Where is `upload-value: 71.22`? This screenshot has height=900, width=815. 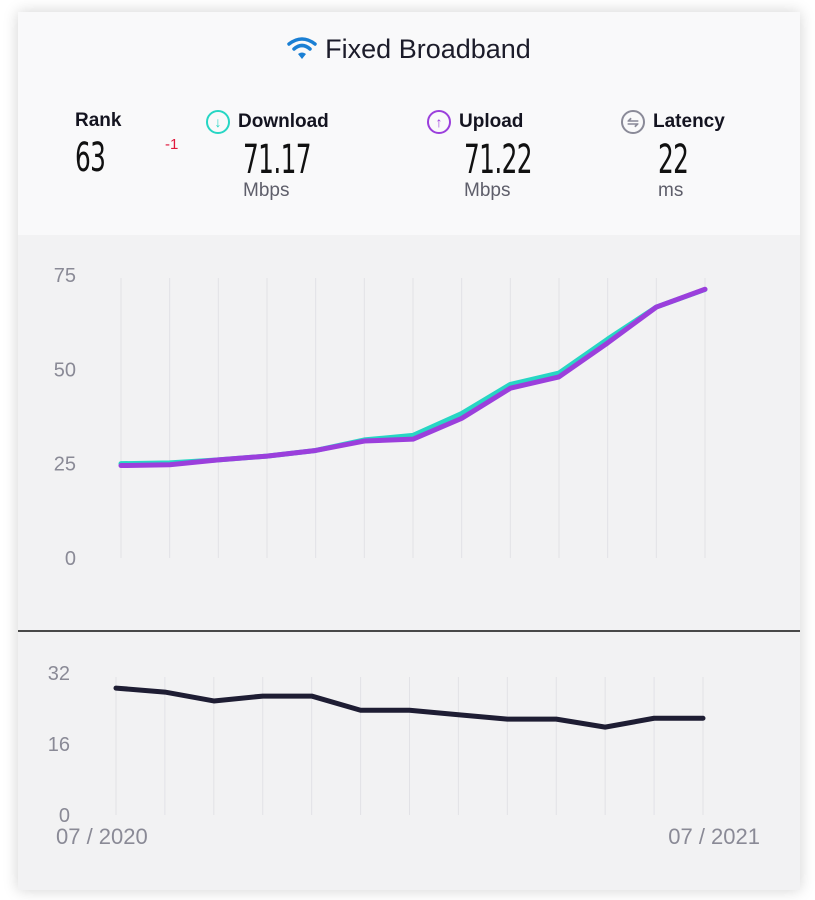
upload-value: 71.22 is located at coordinates (498, 160).